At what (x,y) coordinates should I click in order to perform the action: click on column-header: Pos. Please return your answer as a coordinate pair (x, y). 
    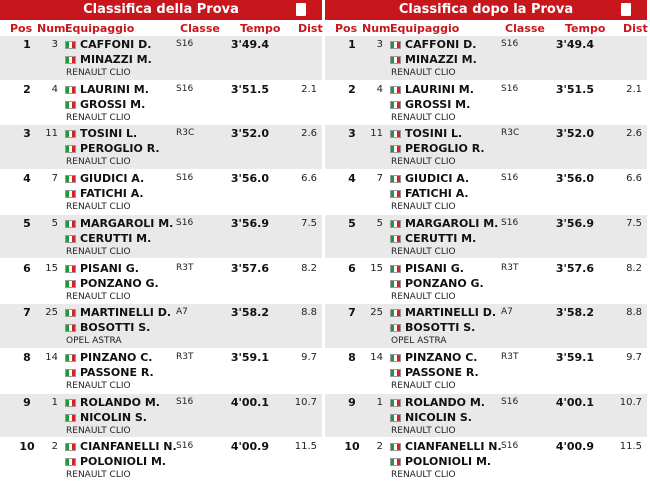
    Looking at the image, I should click on (21, 28).